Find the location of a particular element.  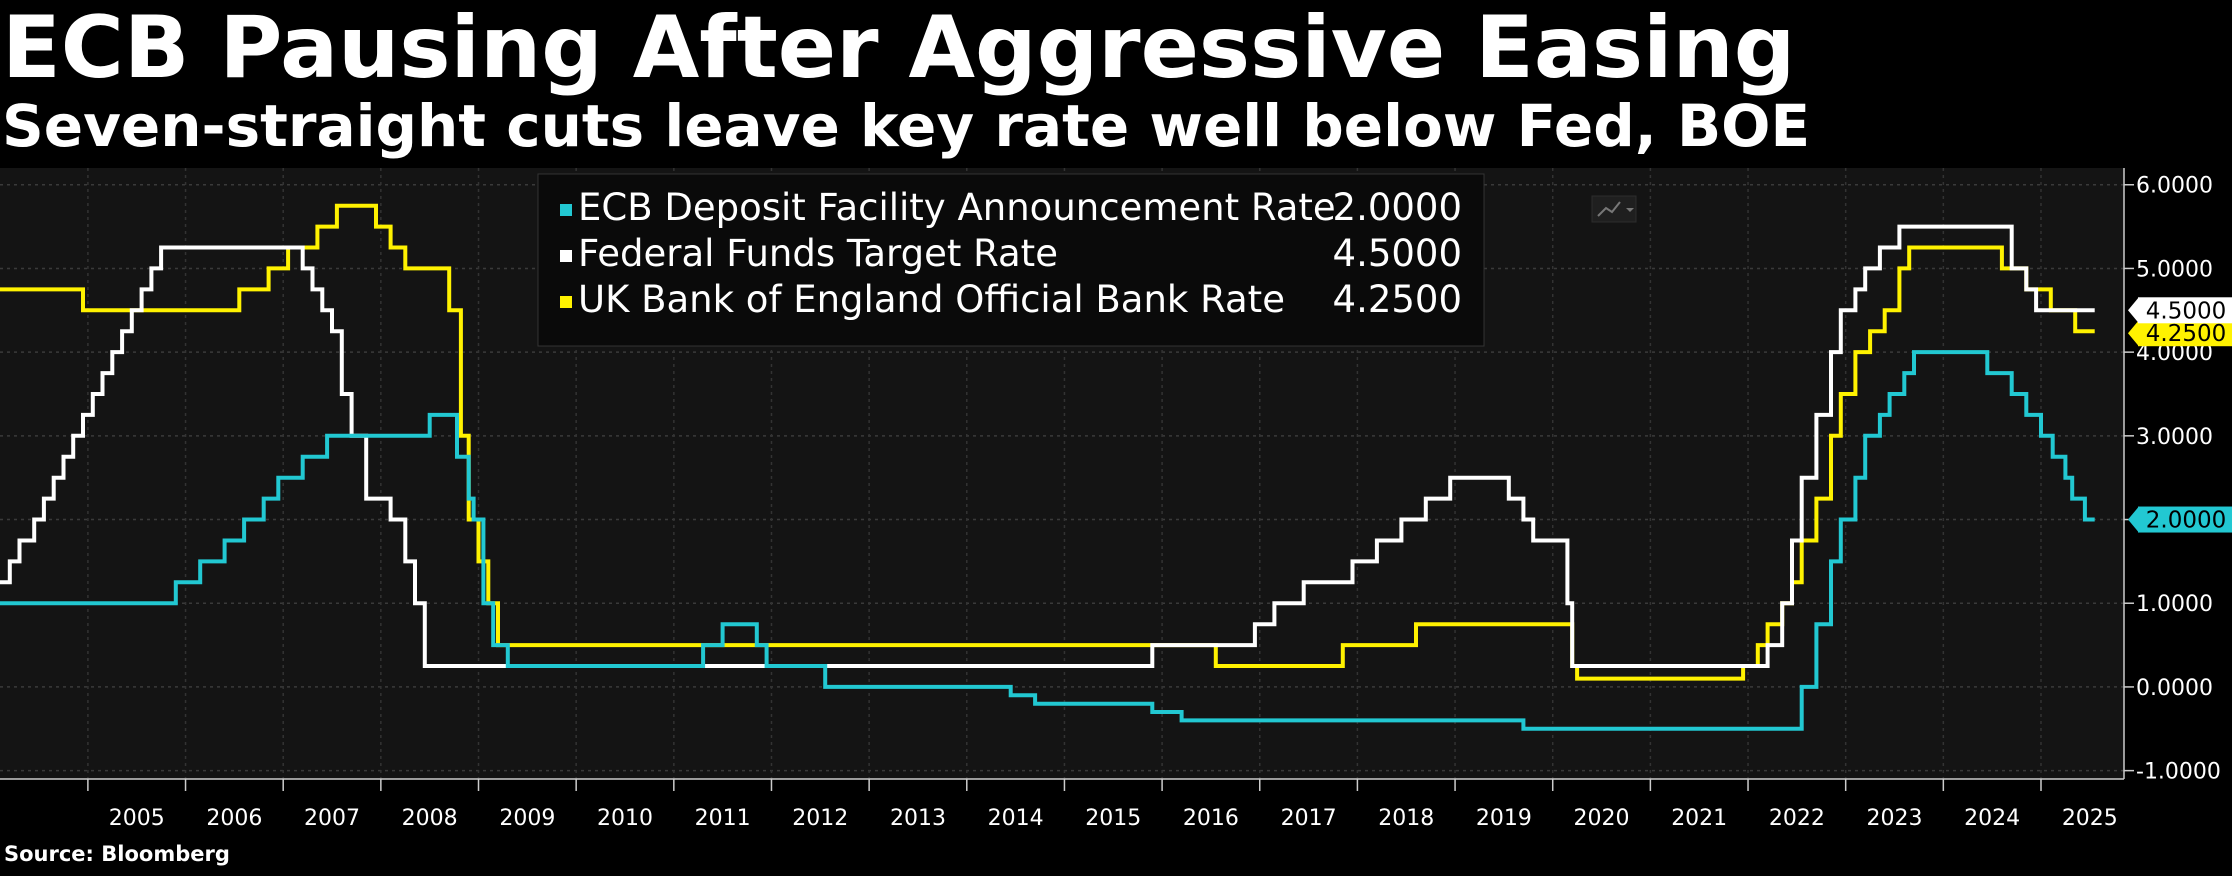

x-tick-label: 2025 is located at coordinates (2090, 818).